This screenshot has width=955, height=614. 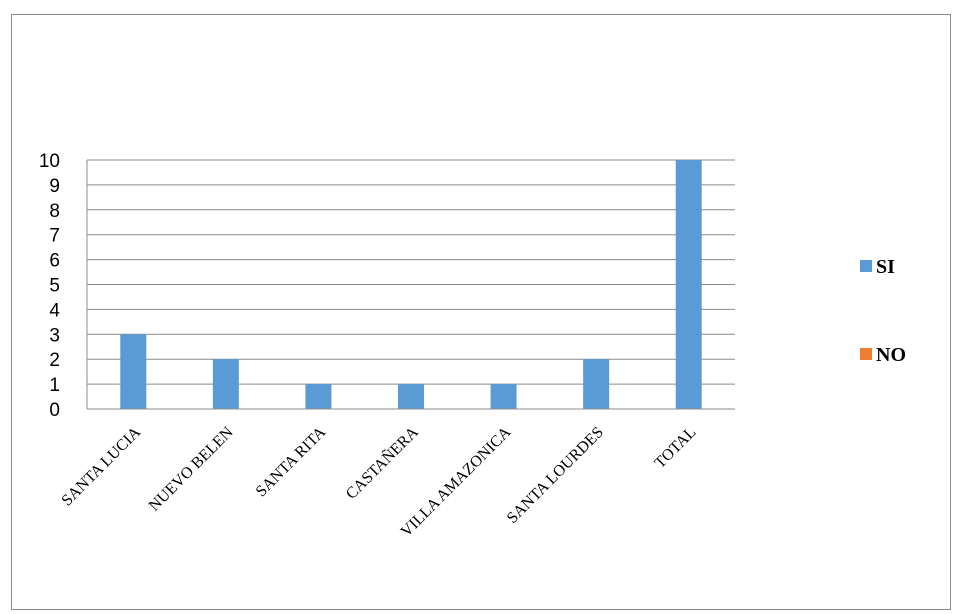 What do you see at coordinates (102, 466) in the screenshot?
I see `x-category-label: SANTA LUCIA` at bounding box center [102, 466].